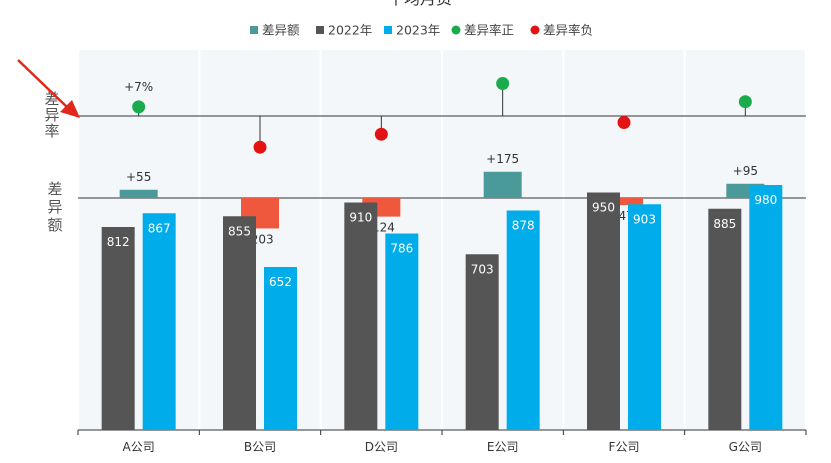  What do you see at coordinates (503, 447) in the screenshot?
I see `x-tick-label-cat-4: E公司` at bounding box center [503, 447].